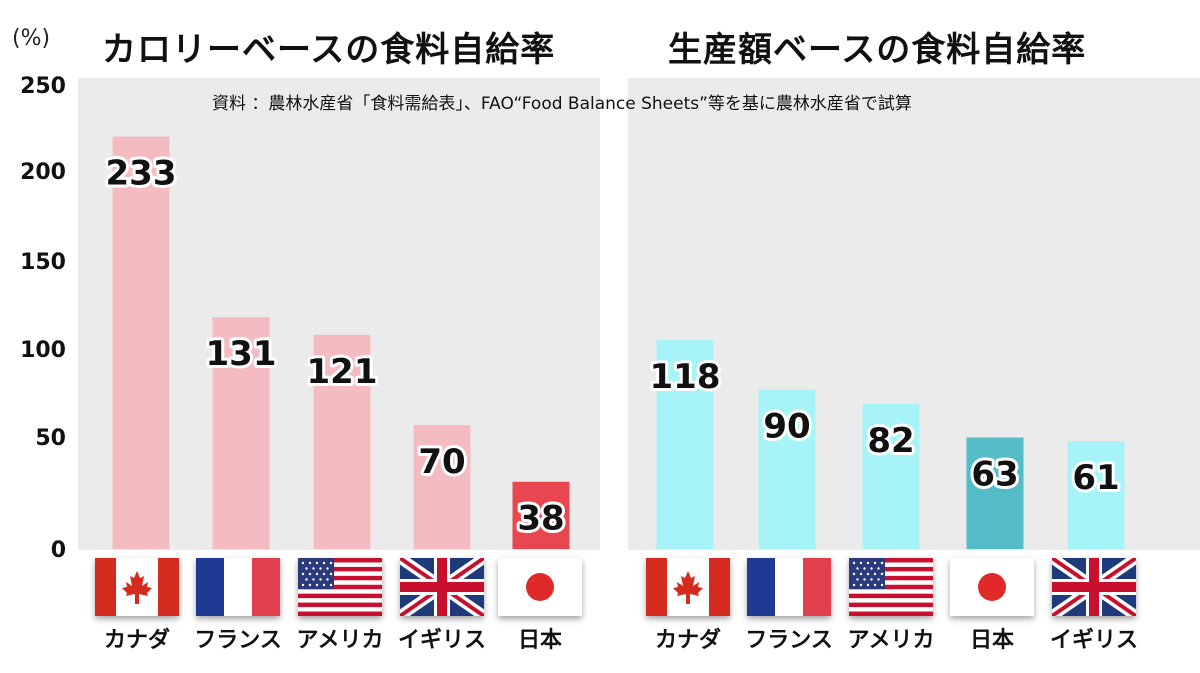 The height and width of the screenshot is (673, 1200). Describe the element at coordinates (31, 38) in the screenshot. I see `y-axis-unit: (%)` at that location.